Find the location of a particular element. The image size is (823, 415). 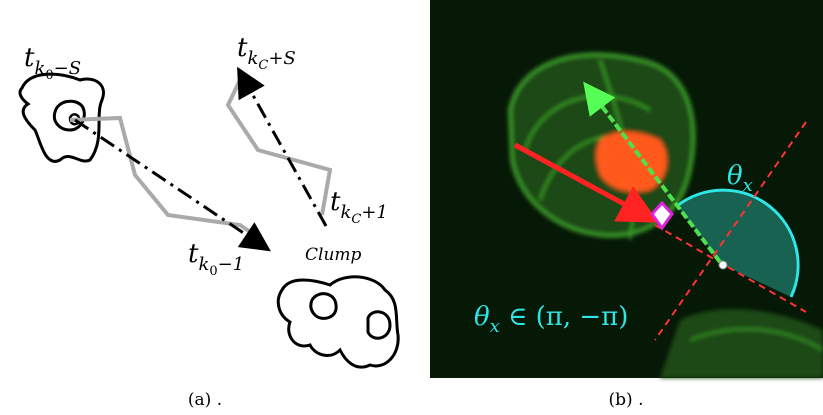

direction-arrow is located at coordinates (652, 172).